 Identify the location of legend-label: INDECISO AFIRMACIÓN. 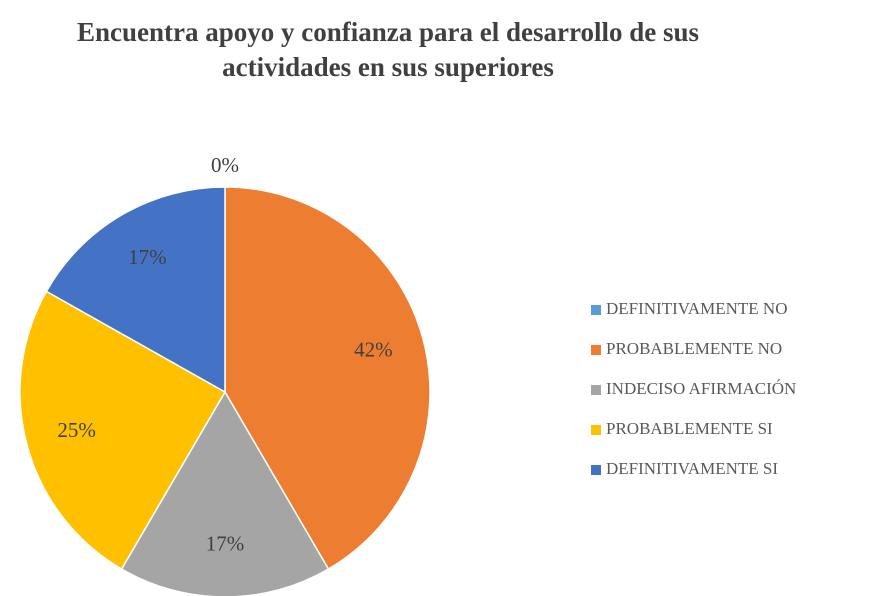
(701, 388).